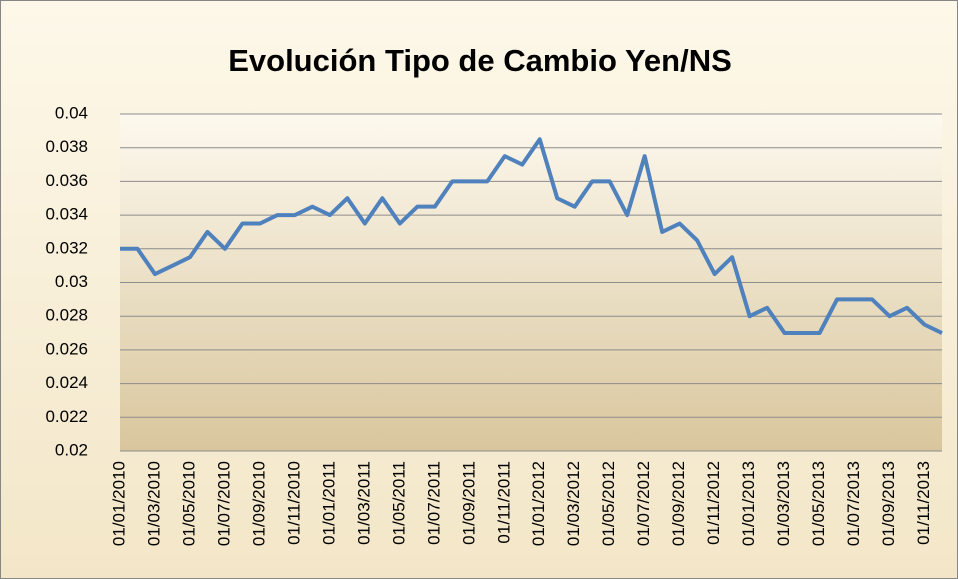 This screenshot has height=579, width=958. What do you see at coordinates (608, 503) in the screenshot?
I see `x-tick-label: 01/05/2012` at bounding box center [608, 503].